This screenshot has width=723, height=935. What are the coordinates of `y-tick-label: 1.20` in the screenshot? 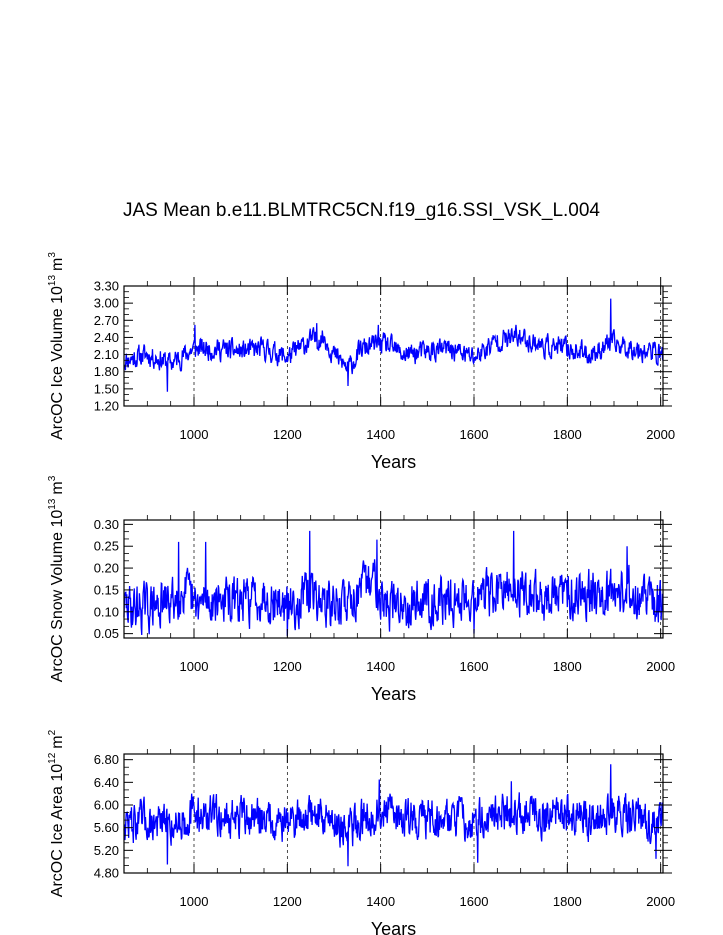 It's located at (106, 406).